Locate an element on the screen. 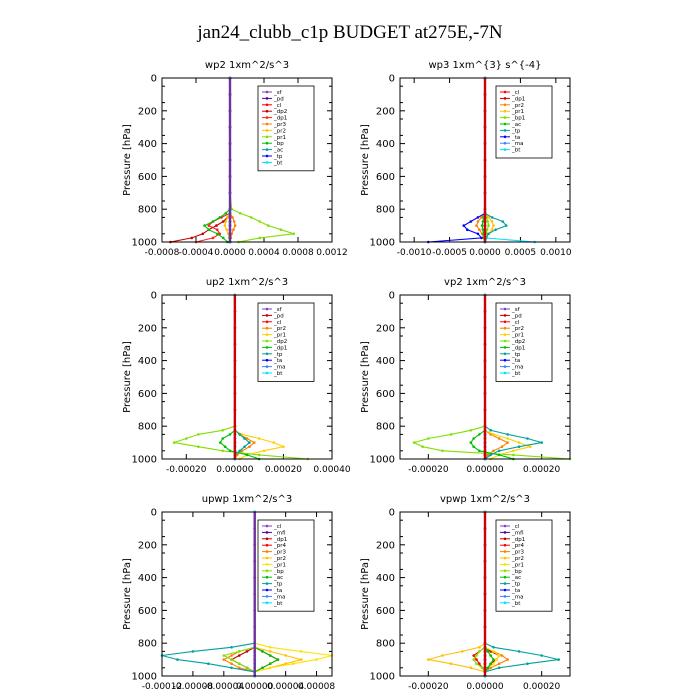 The width and height of the screenshot is (700, 700). legend-label: _ma is located at coordinates (279, 368).